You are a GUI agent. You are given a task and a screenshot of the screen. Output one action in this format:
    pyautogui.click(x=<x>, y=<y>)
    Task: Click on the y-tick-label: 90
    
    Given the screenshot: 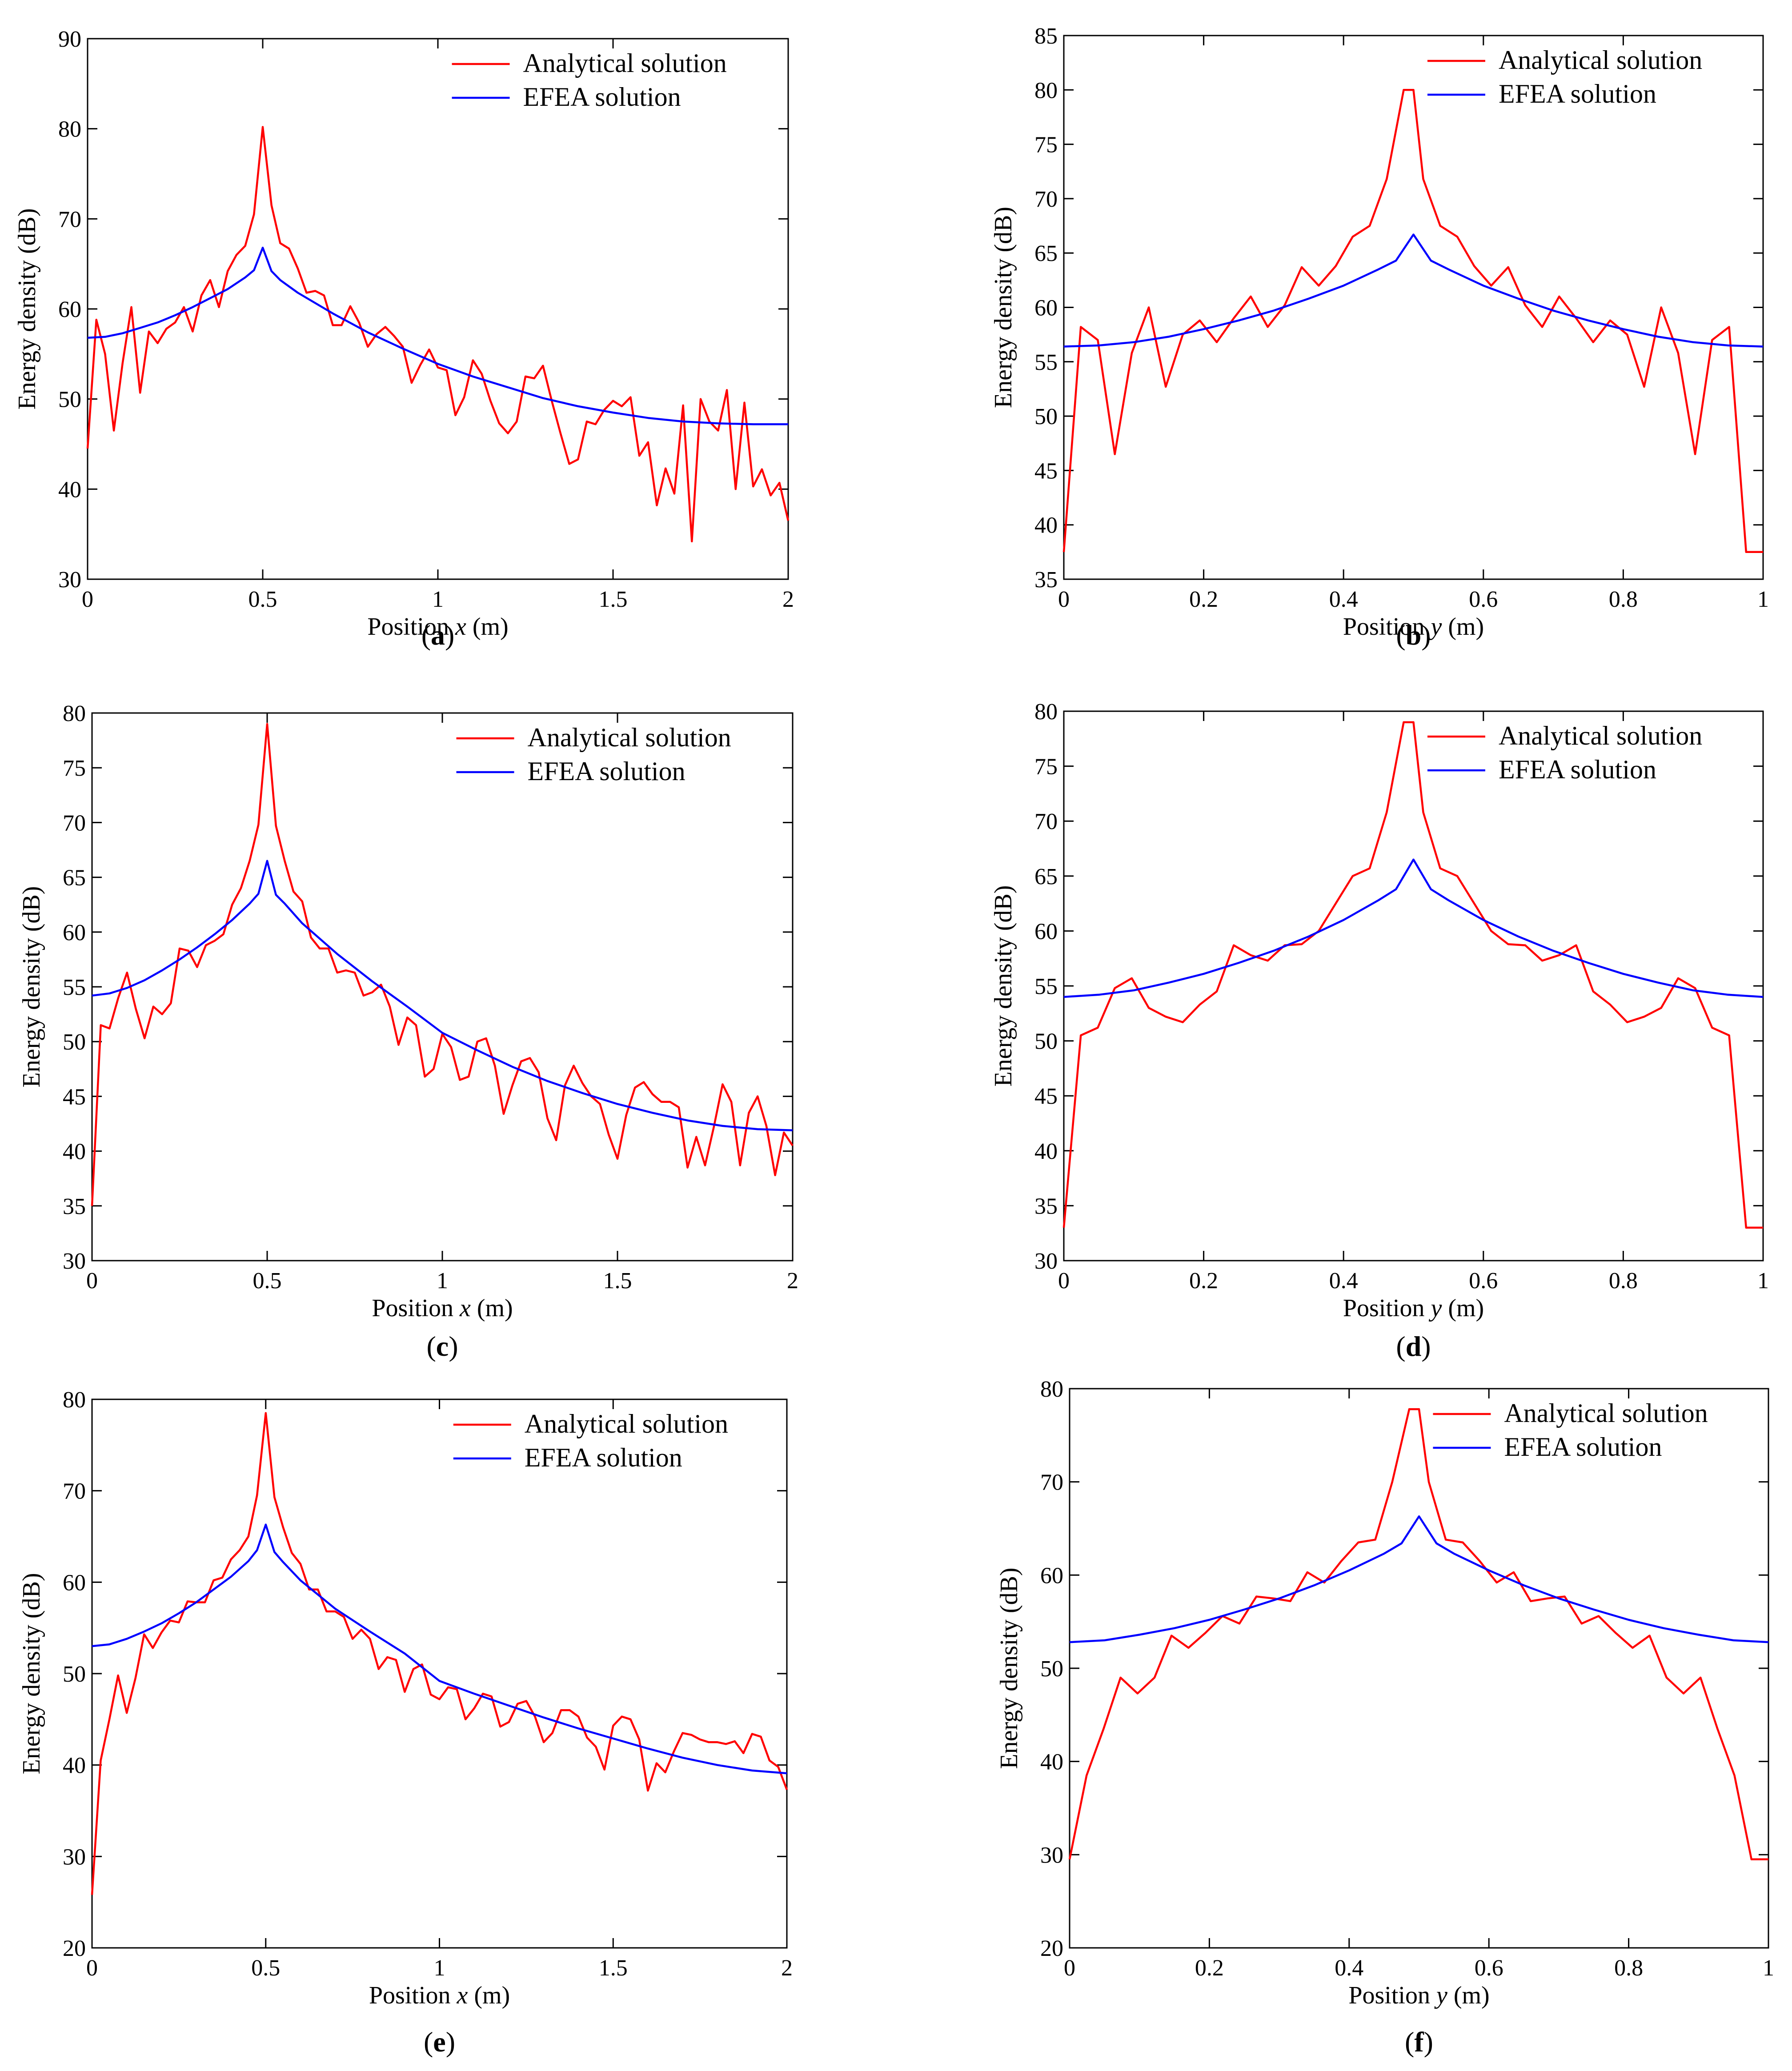 What is the action you would take?
    pyautogui.click(x=69, y=39)
    